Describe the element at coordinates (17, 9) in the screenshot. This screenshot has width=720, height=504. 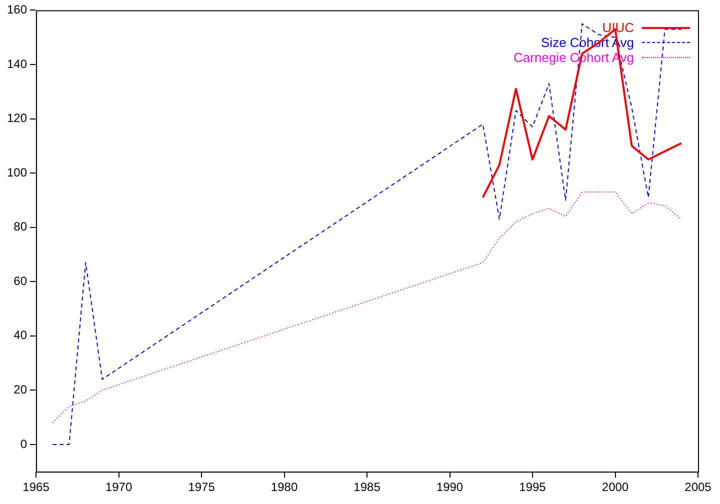
I see `y-tick-label: 160` at that location.